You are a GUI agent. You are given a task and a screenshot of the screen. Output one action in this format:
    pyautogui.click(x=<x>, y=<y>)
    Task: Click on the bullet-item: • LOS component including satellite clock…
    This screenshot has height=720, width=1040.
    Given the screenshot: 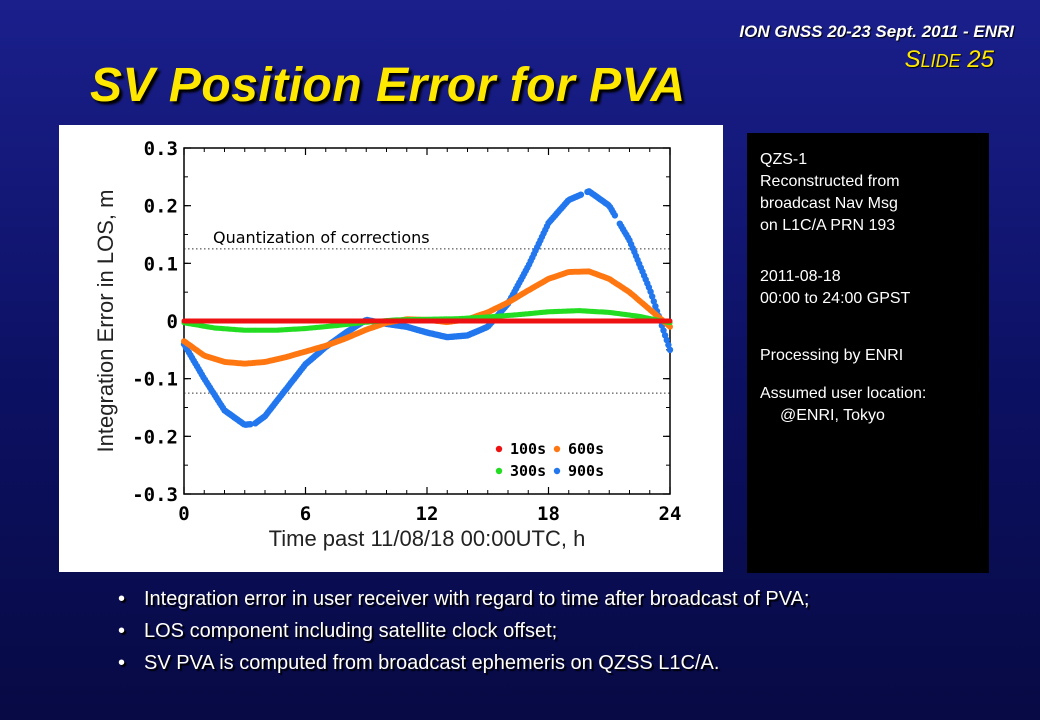 What is the action you would take?
    pyautogui.click(x=464, y=634)
    